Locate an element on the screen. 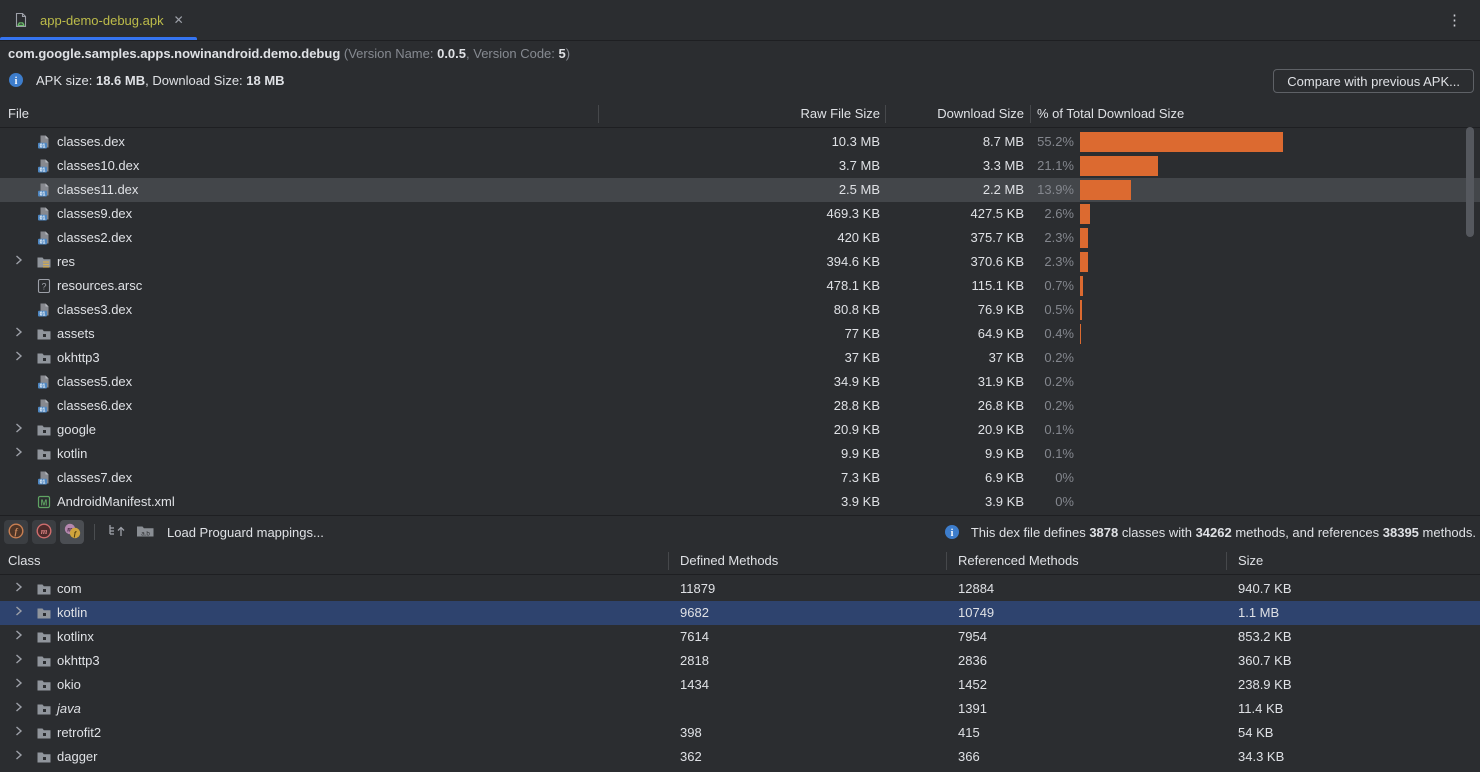 The image size is (1480, 772). file-name: classes7.dex is located at coordinates (95, 477).